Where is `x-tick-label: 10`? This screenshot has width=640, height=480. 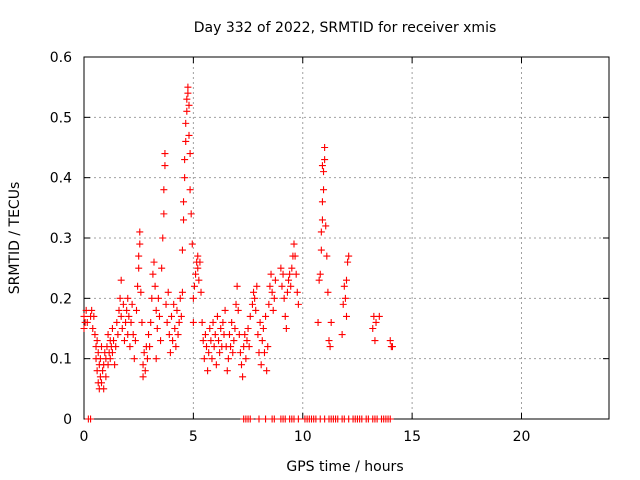
x-tick-label: 10 is located at coordinates (303, 437).